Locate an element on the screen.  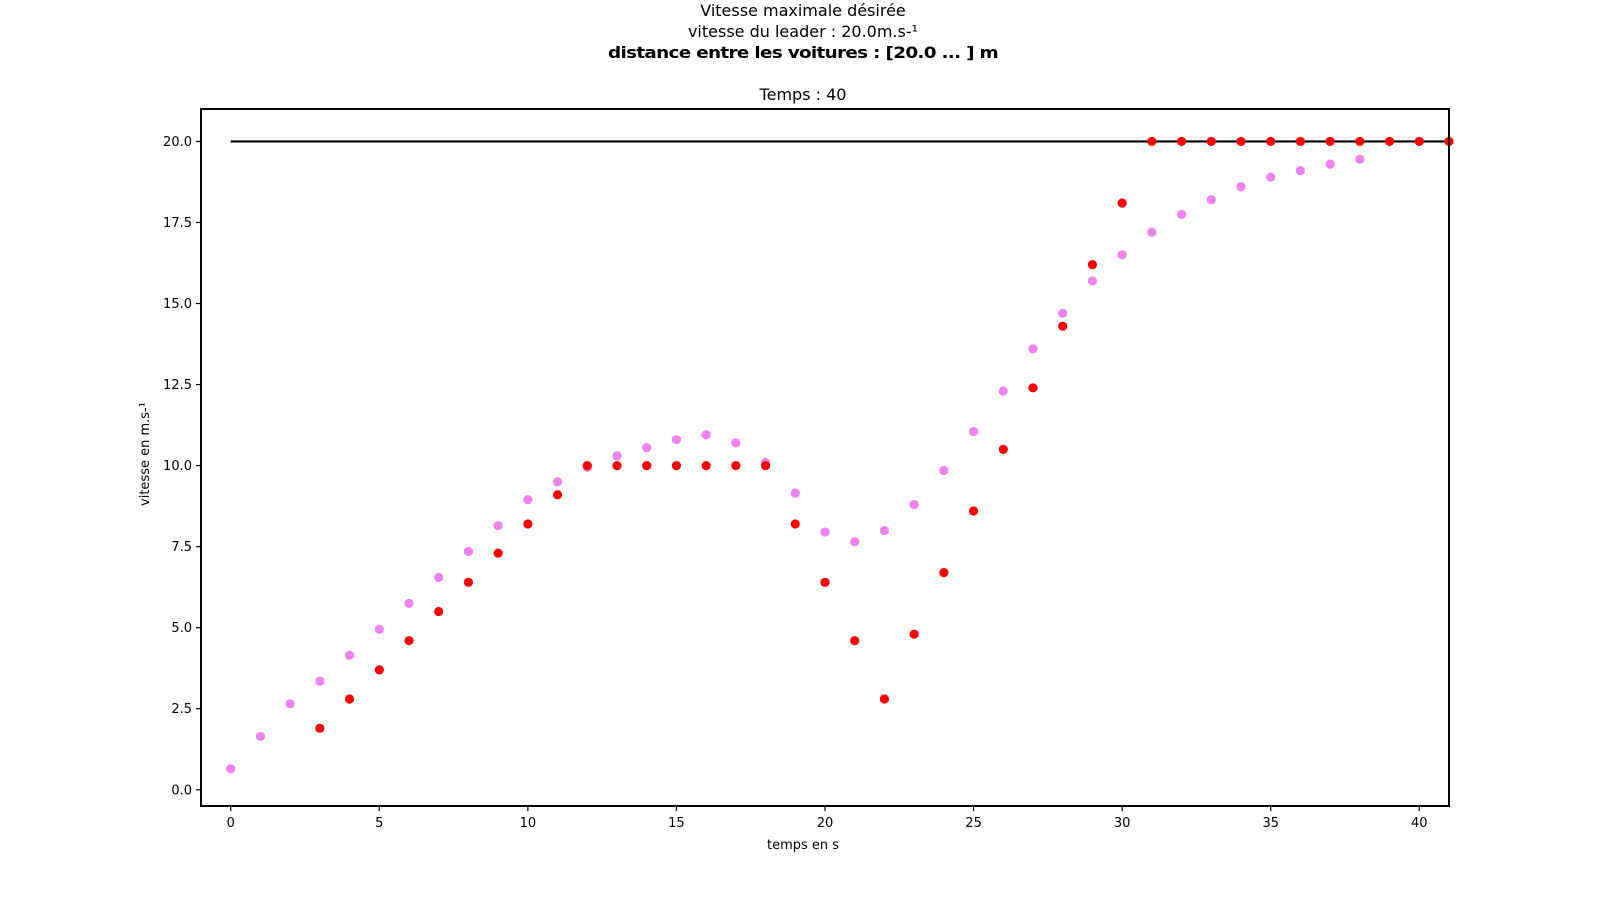
x-tick-label: 40 is located at coordinates (1419, 823).